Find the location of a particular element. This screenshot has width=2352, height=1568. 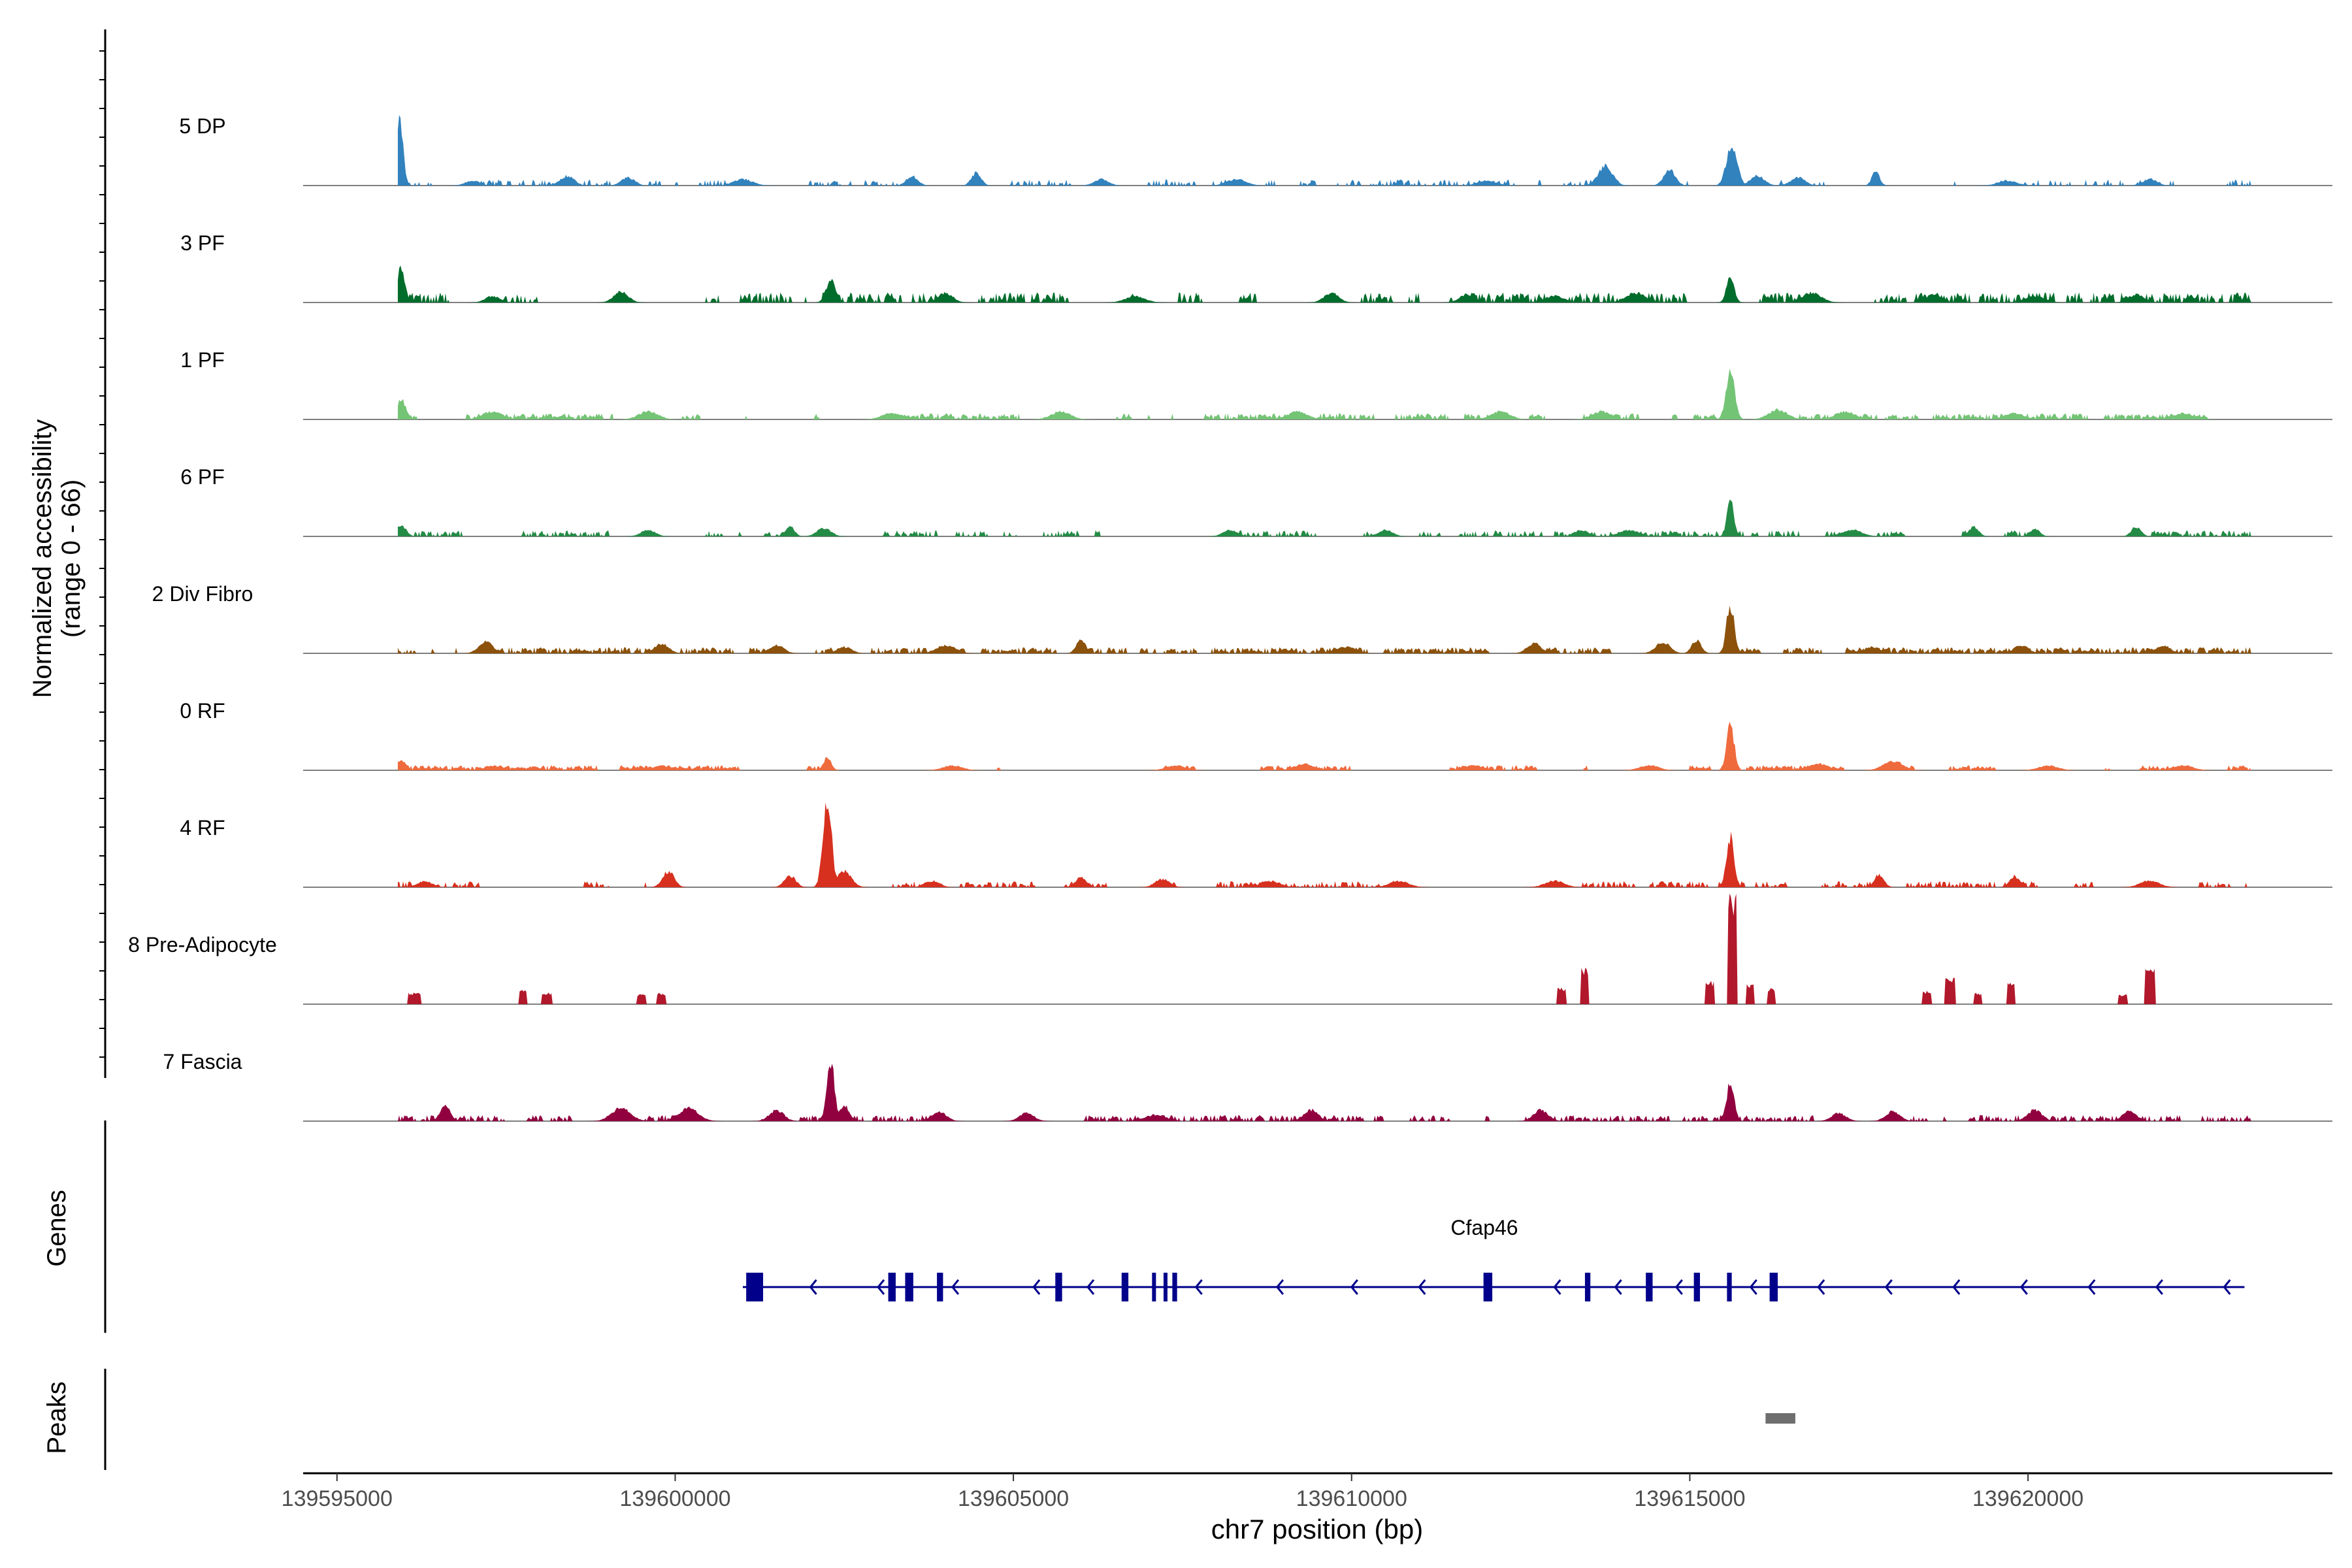

track-3-pf: 3 PF is located at coordinates (1256, 267).